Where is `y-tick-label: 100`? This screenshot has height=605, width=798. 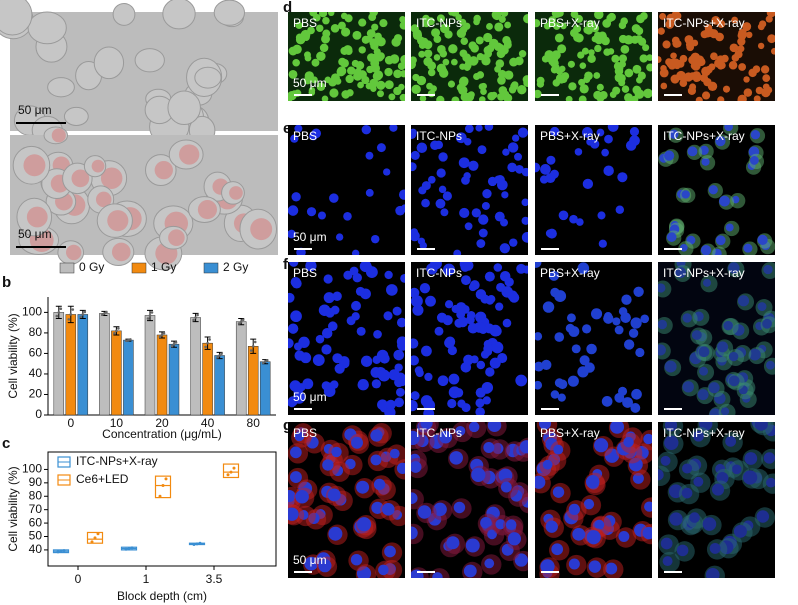
y-tick-label: 100 is located at coordinates (32, 469).